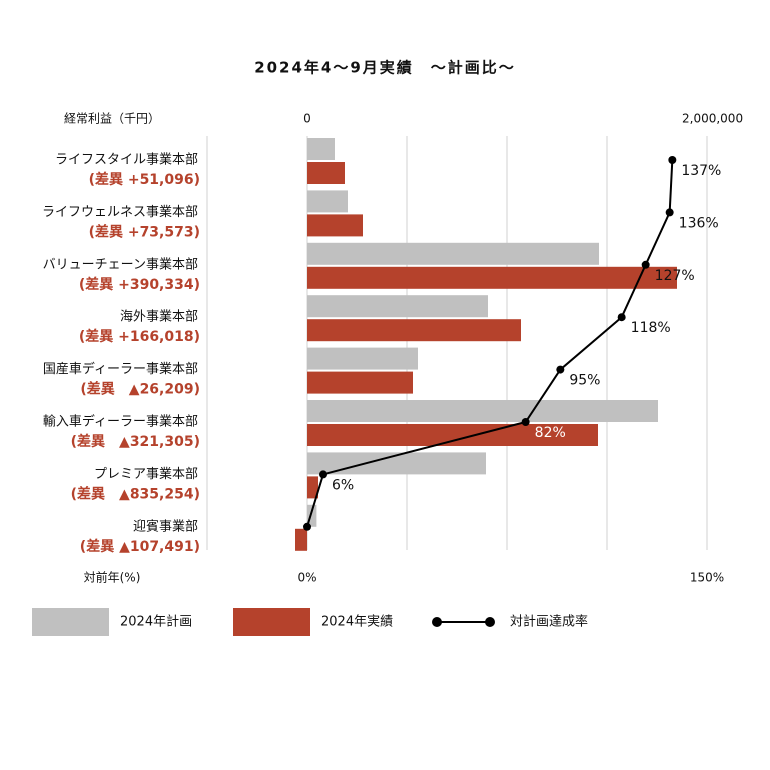 The width and height of the screenshot is (770, 770). I want to click on legend-label: 対計画達成率, so click(549, 622).